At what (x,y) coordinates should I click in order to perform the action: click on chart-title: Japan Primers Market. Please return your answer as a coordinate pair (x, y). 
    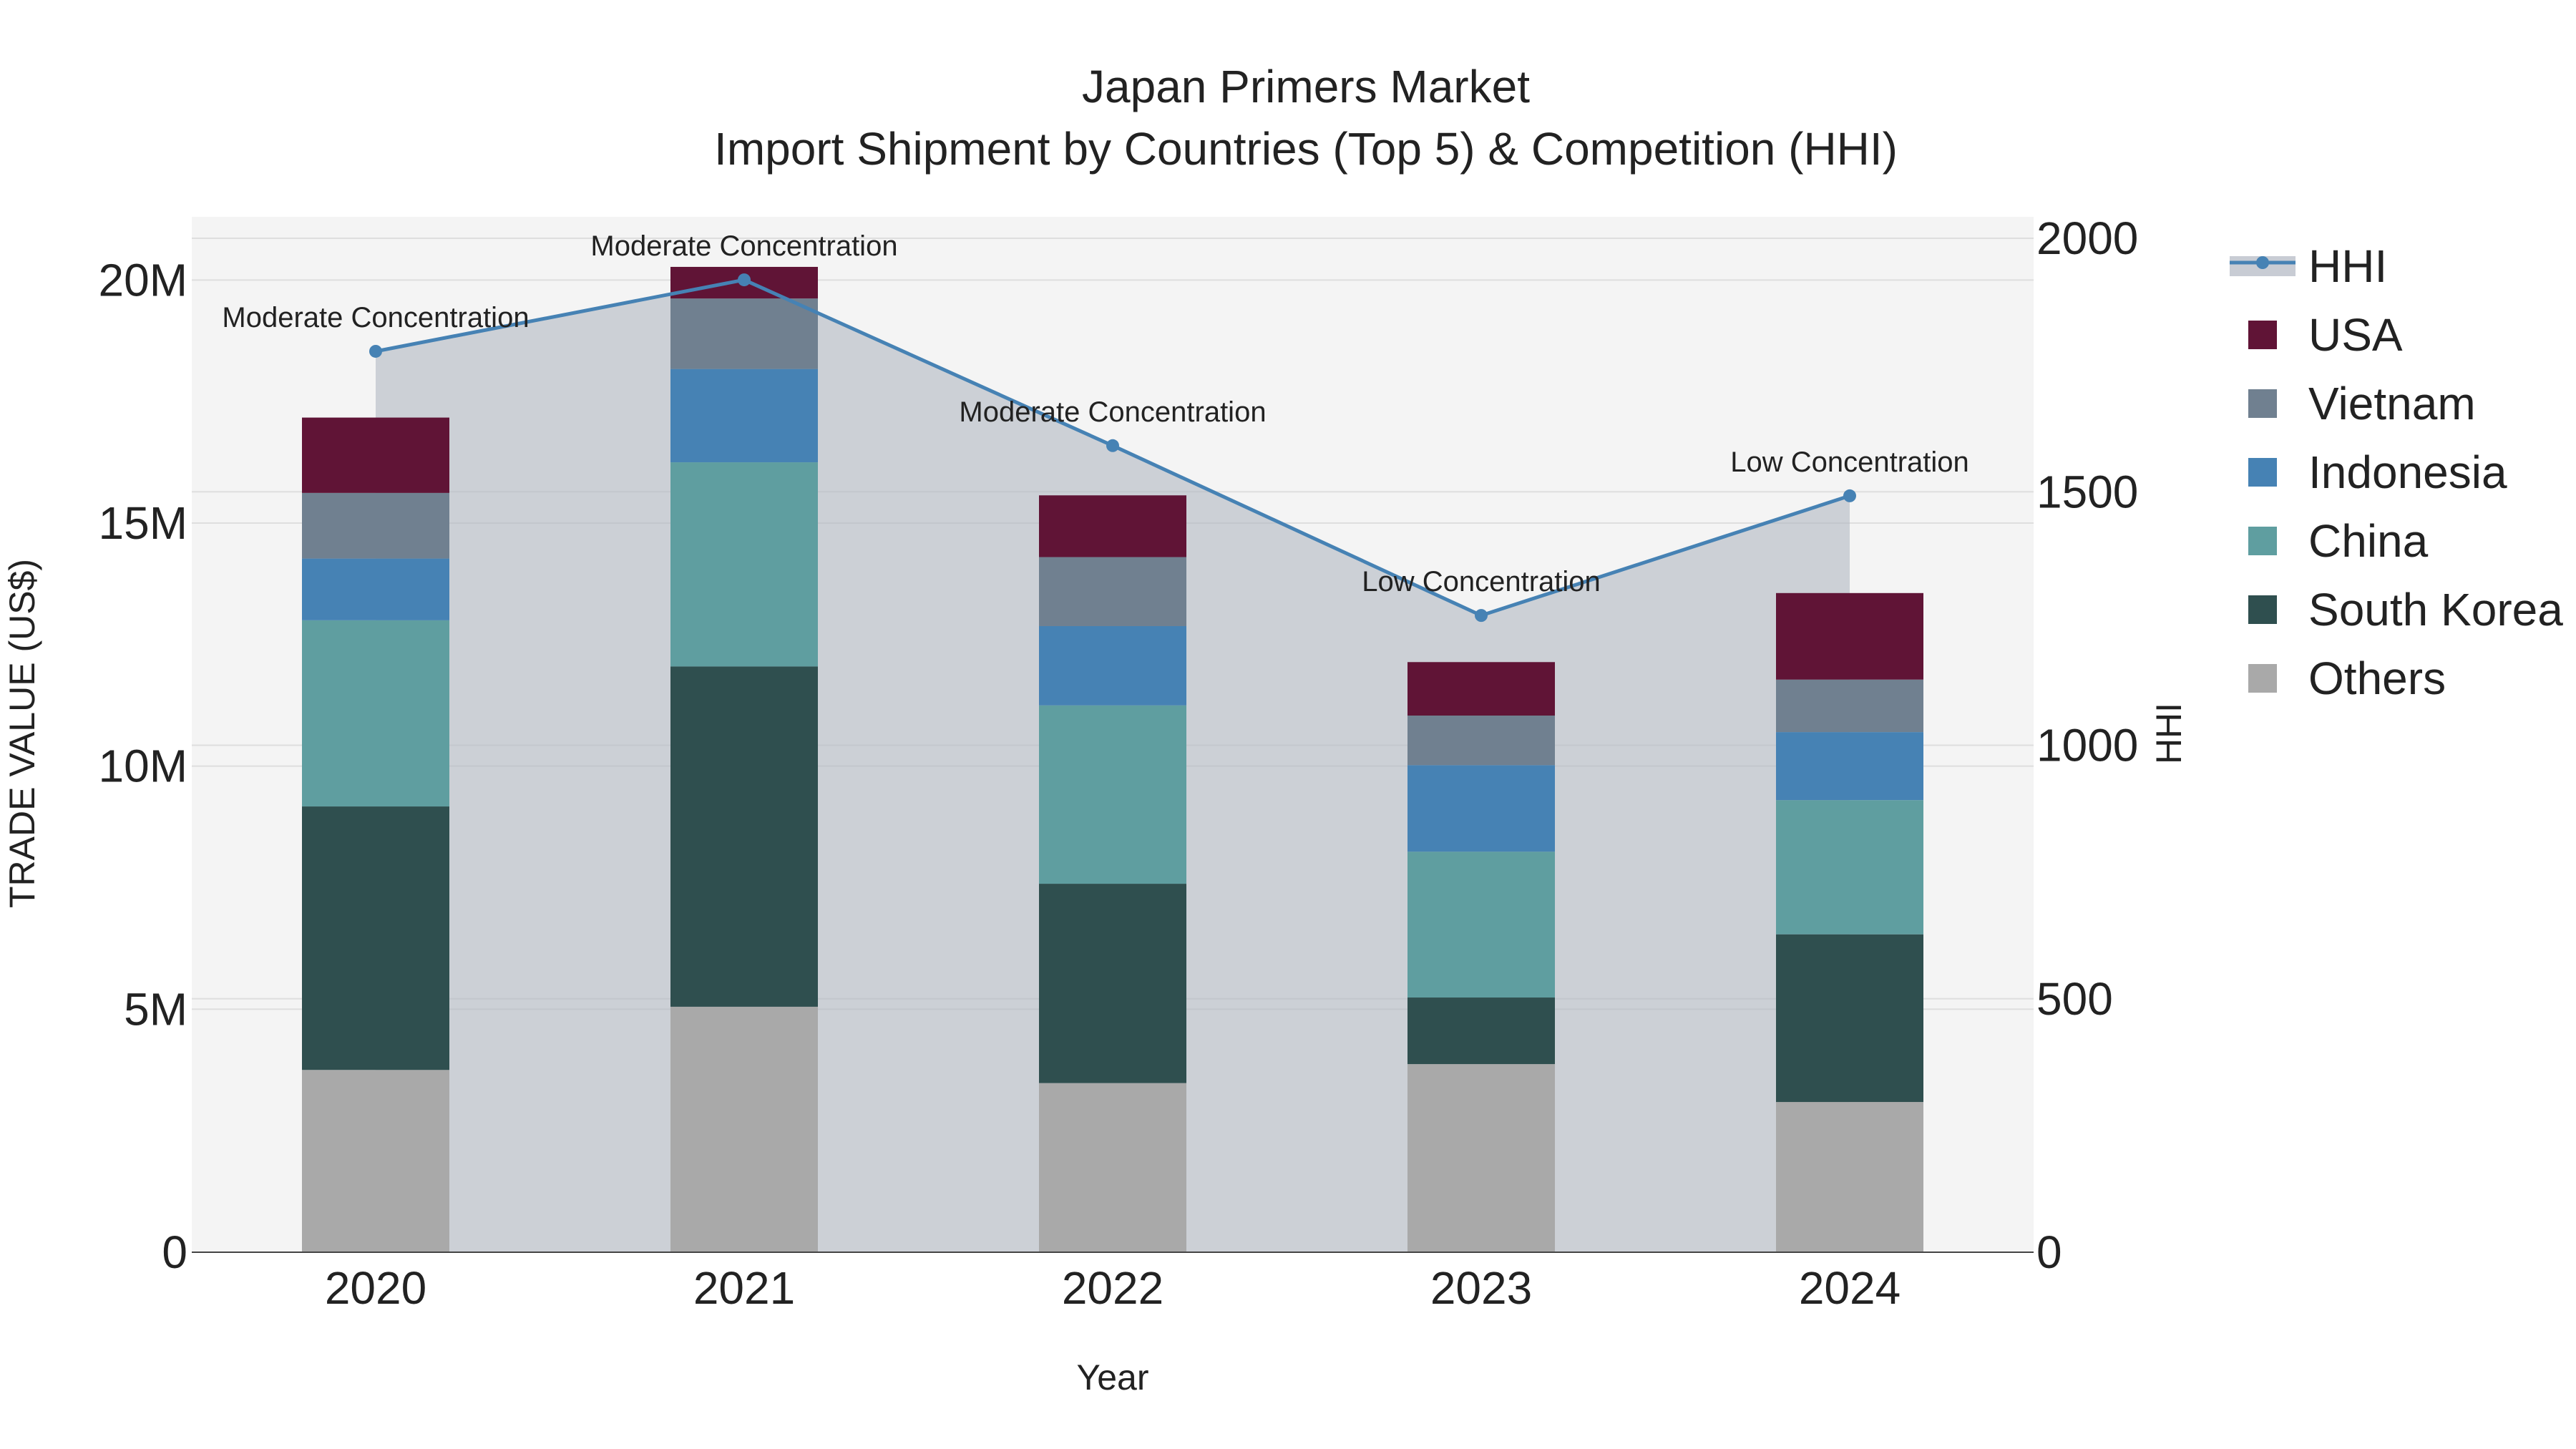
    Looking at the image, I should click on (1306, 86).